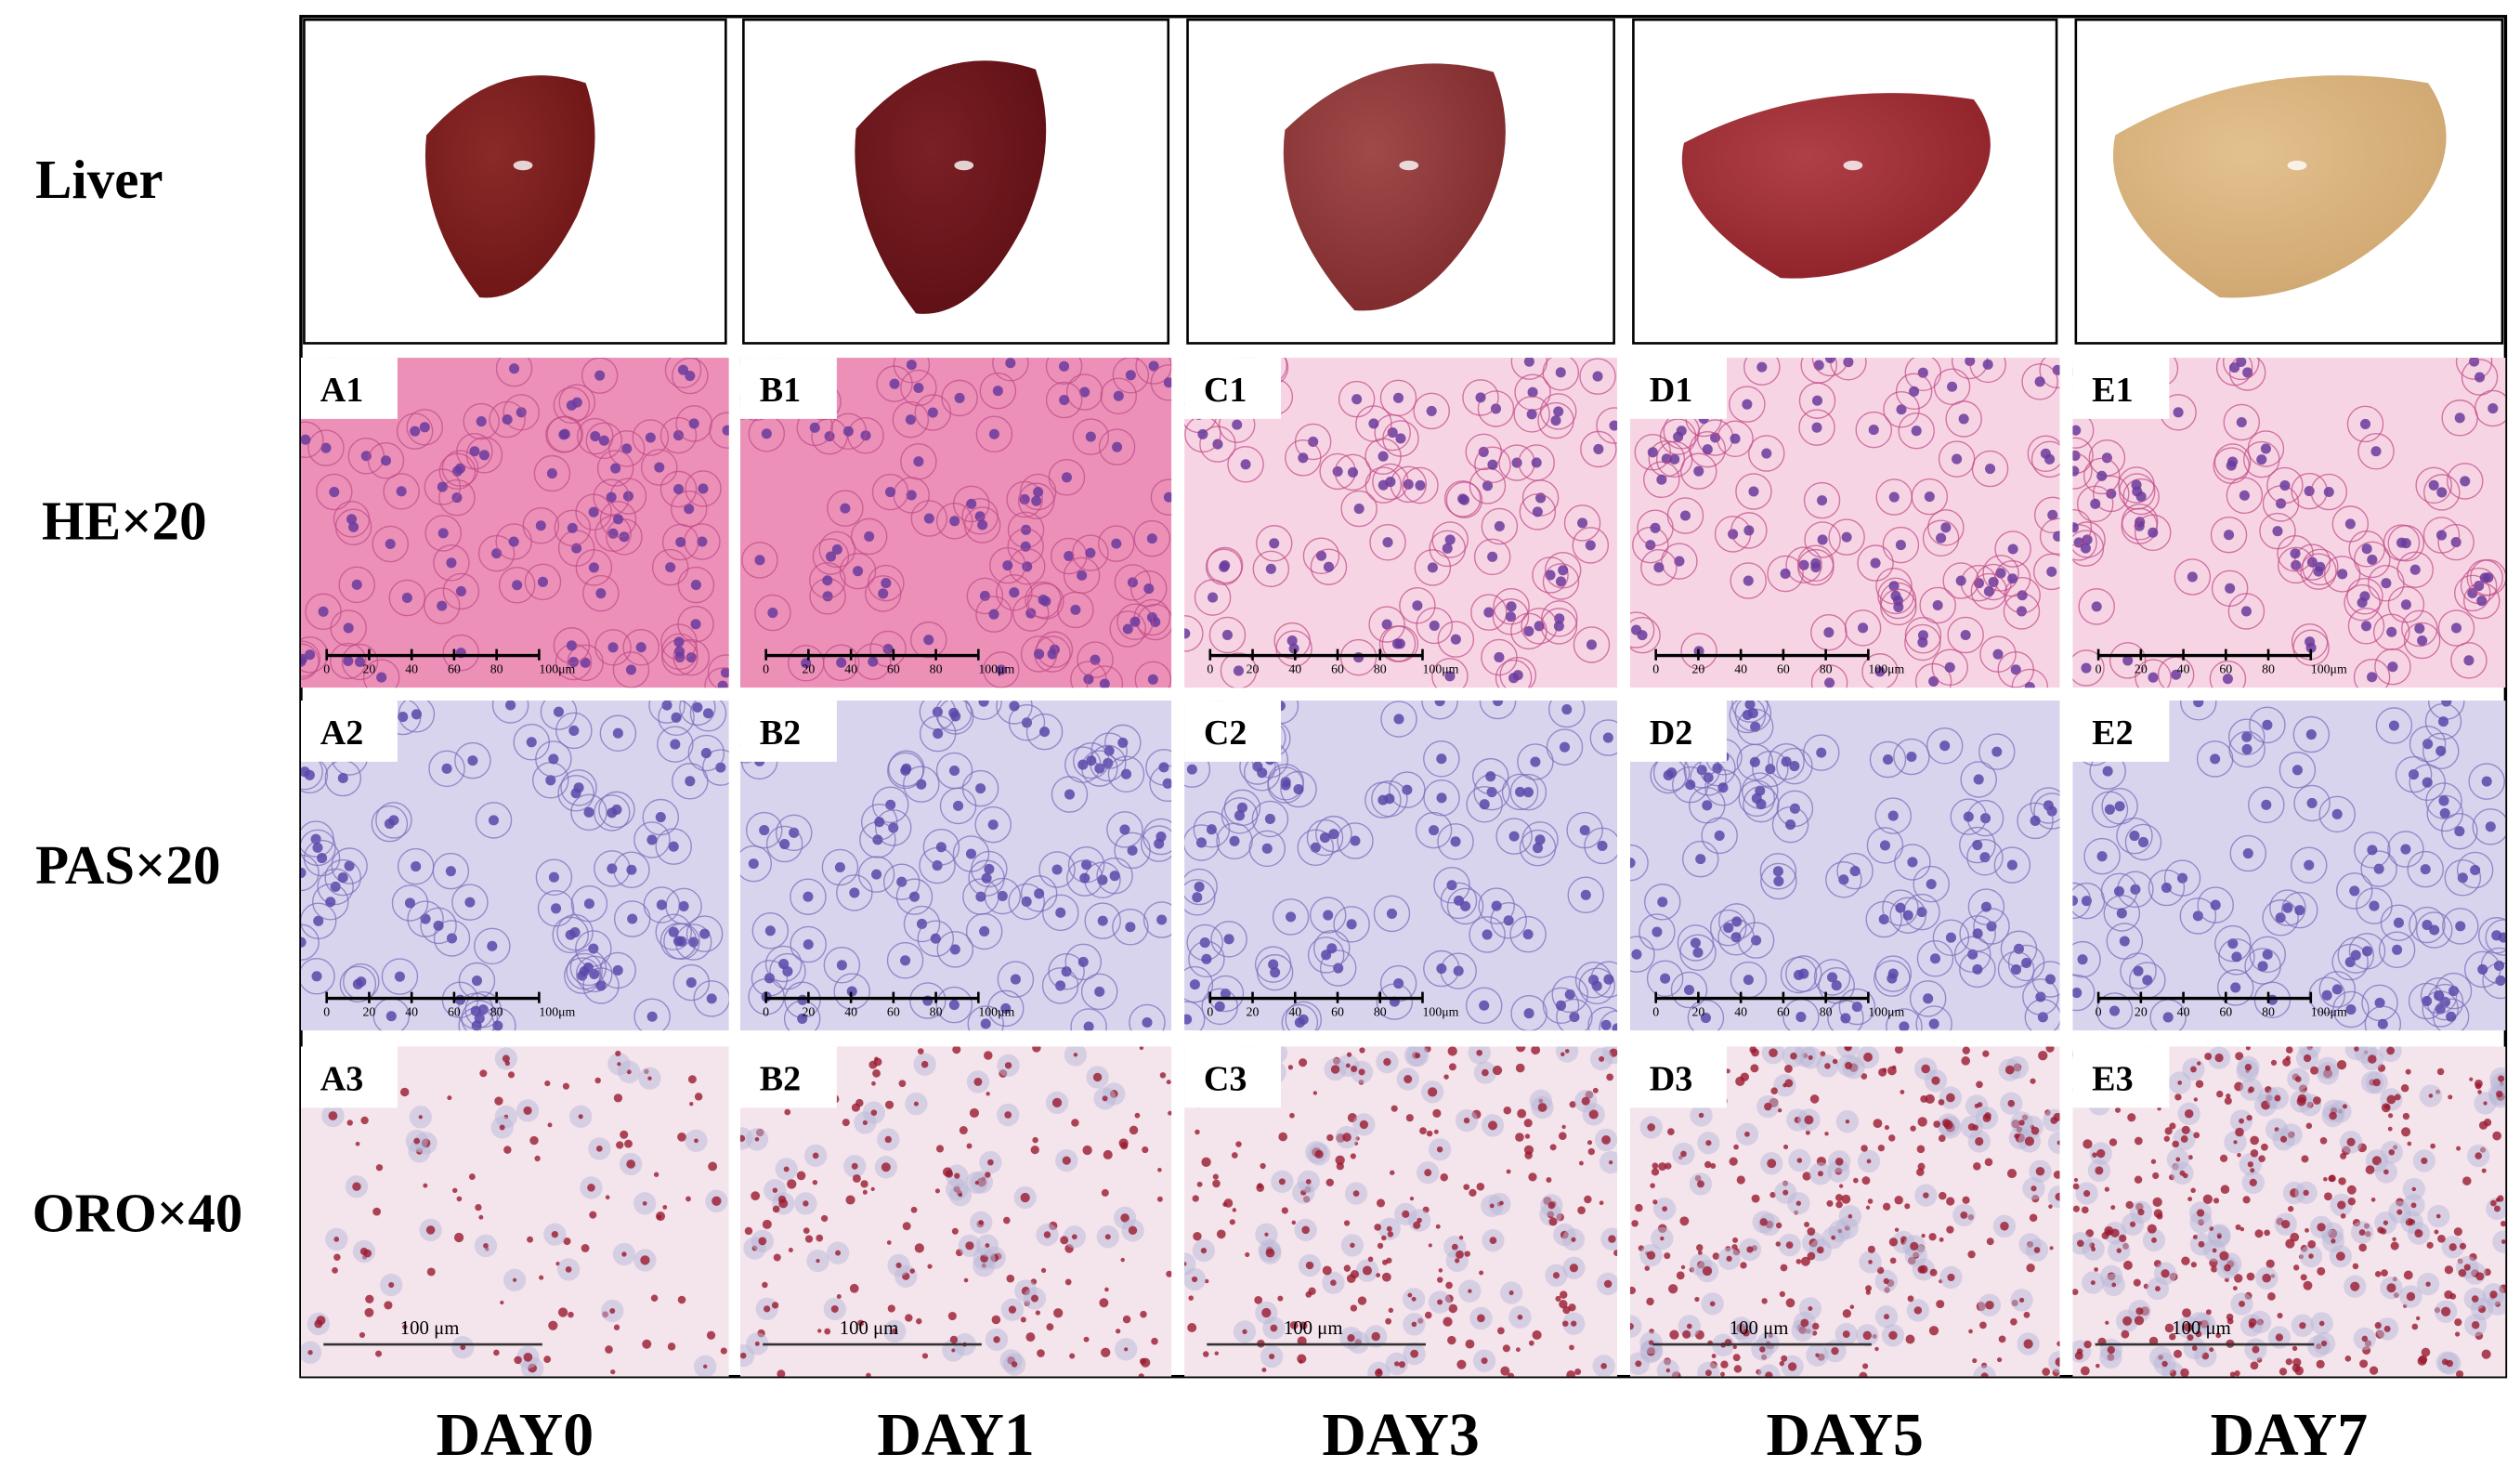 Image resolution: width=2520 pixels, height=1480 pixels. What do you see at coordinates (893, 668) in the screenshot?
I see `scale-label: 60` at bounding box center [893, 668].